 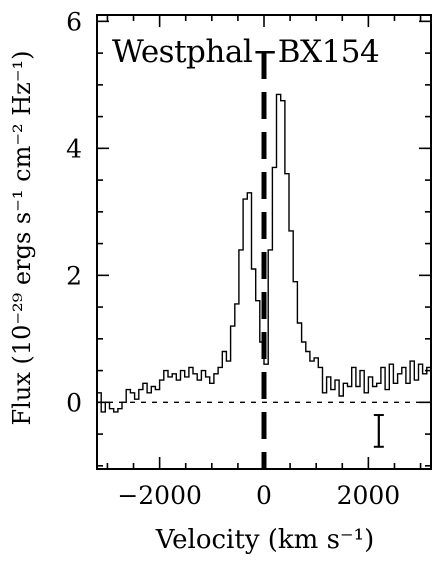 What do you see at coordinates (74, 148) in the screenshot?
I see `y-tick-label: 4` at bounding box center [74, 148].